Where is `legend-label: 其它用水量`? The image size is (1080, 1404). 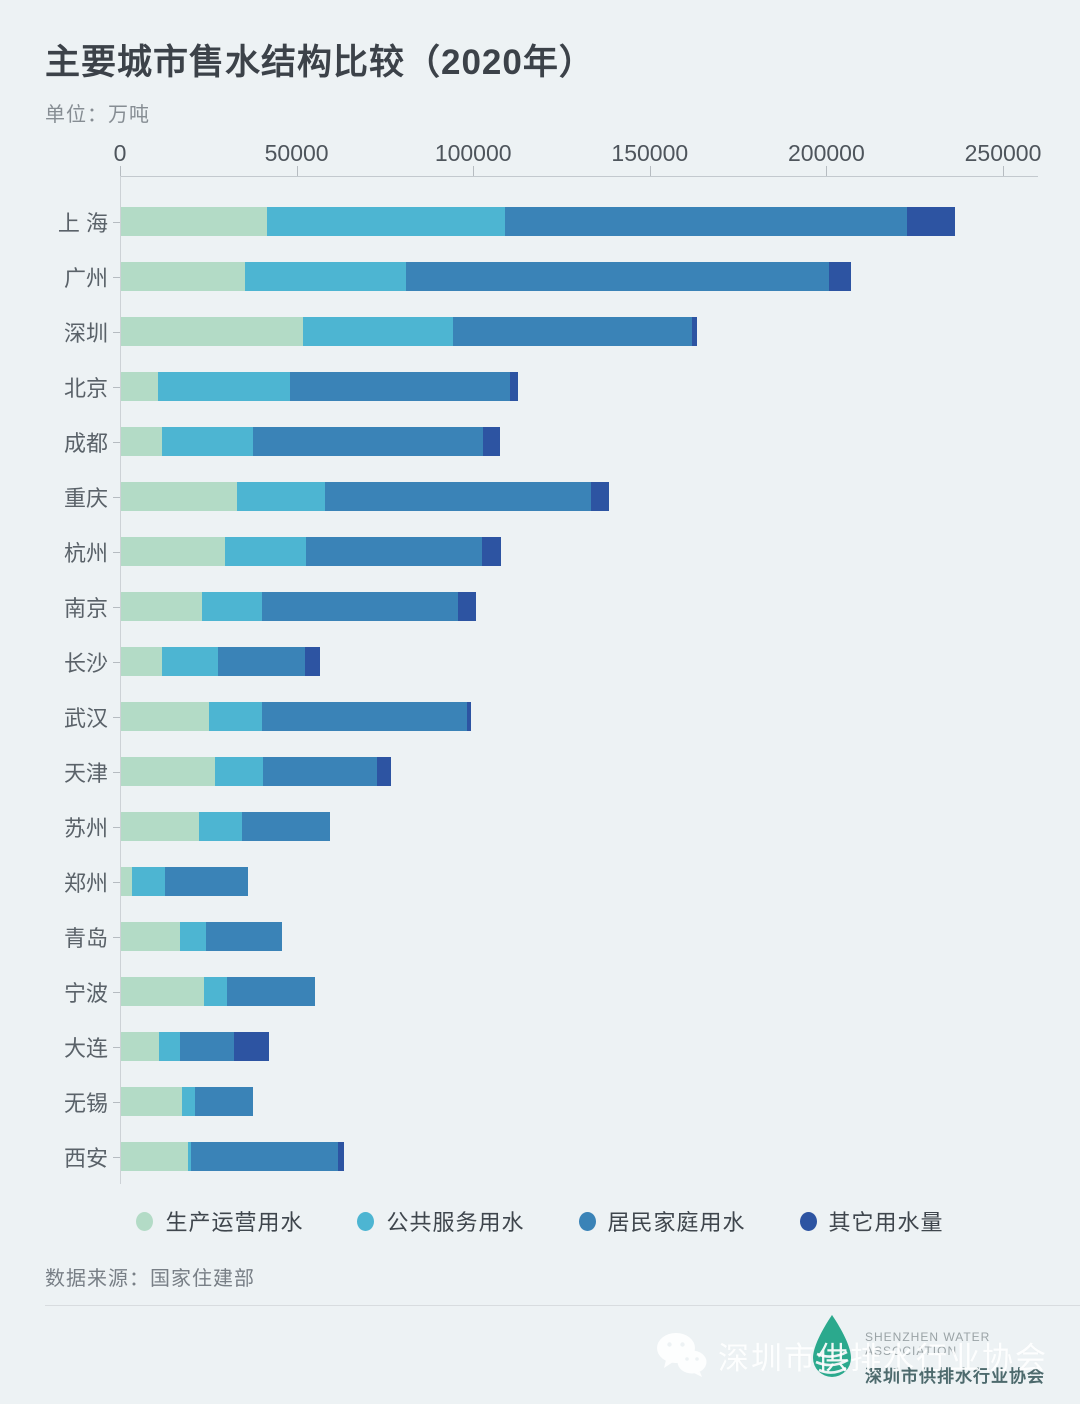
legend-label: 其它用水量 is located at coordinates (886, 1222).